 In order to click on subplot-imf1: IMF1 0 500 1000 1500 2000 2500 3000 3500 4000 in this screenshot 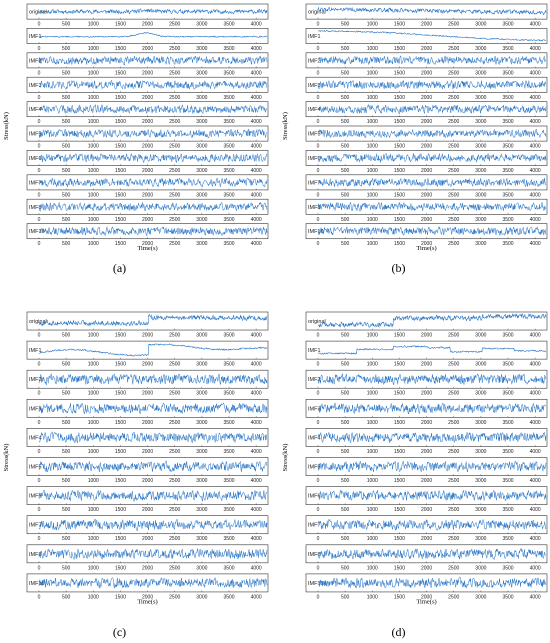, I will do `click(426, 40)`.